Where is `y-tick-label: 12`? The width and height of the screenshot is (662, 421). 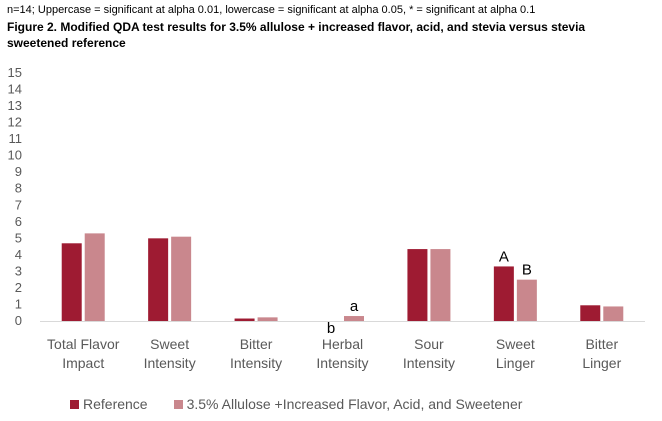
y-tick-label: 12 is located at coordinates (15, 122).